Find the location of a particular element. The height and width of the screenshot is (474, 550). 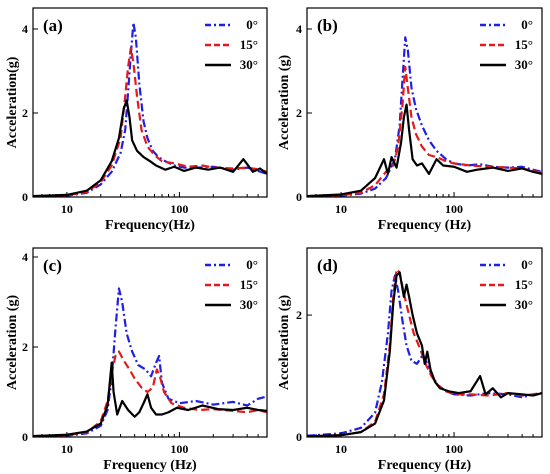

x-axis-label: Frequency(Hz) is located at coordinates (150, 225).